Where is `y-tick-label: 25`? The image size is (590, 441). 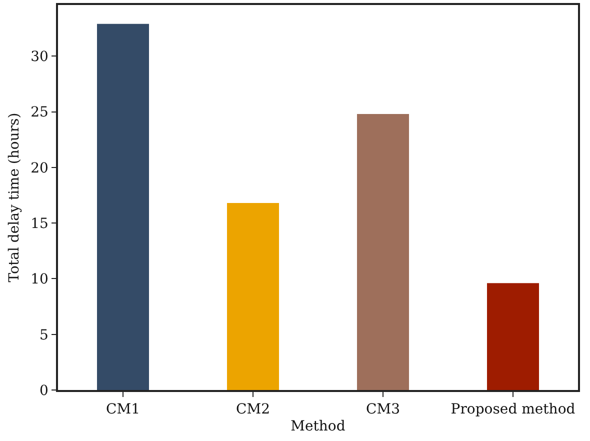
y-tick-label: 25 is located at coordinates (39, 112).